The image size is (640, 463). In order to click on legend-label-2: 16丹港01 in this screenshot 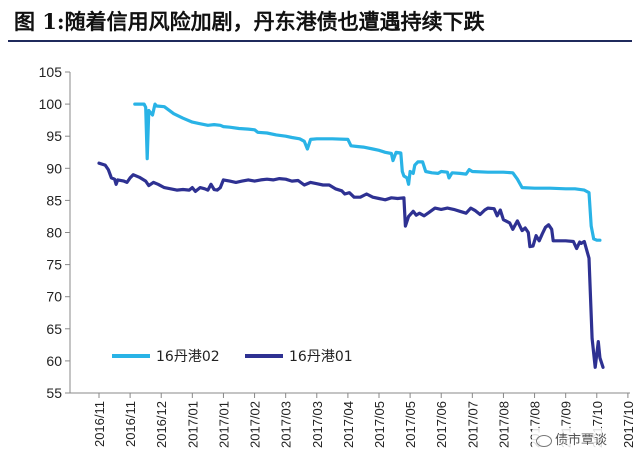, I will do `click(321, 357)`.